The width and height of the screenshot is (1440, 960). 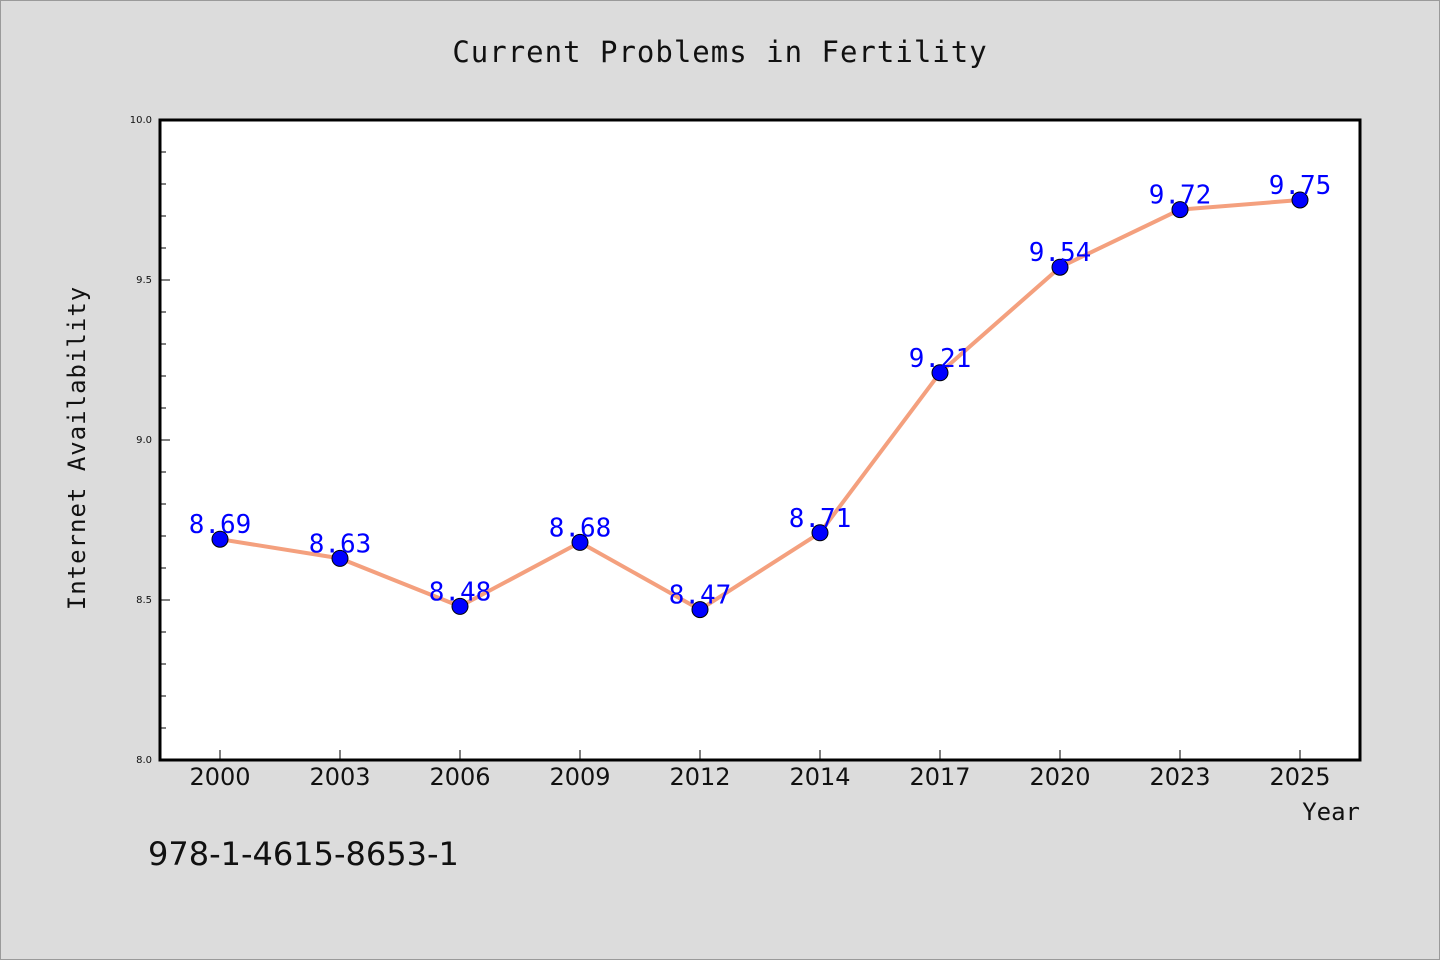 What do you see at coordinates (77, 448) in the screenshot?
I see `y-axis-label: Internet Availability` at bounding box center [77, 448].